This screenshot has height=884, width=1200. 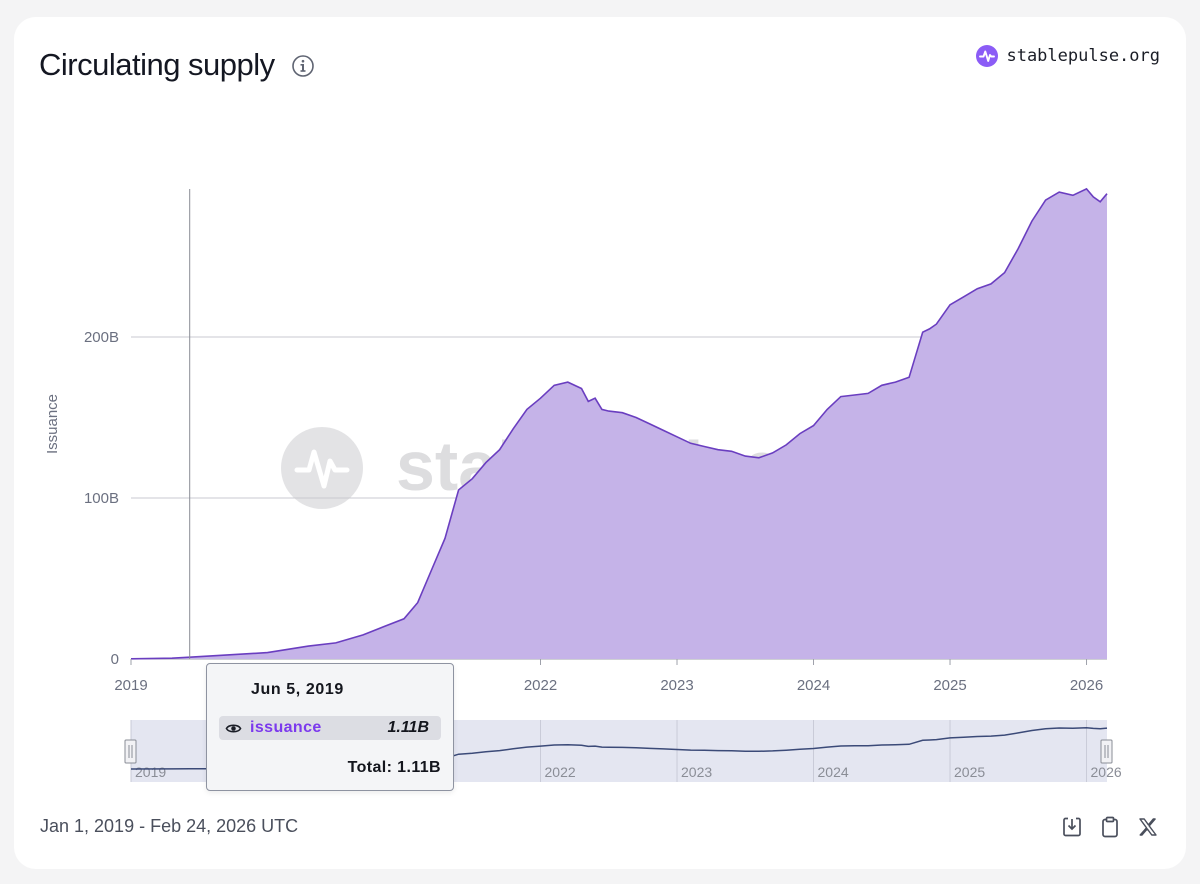 I want to click on y-tick-label: 0, so click(x=115, y=659).